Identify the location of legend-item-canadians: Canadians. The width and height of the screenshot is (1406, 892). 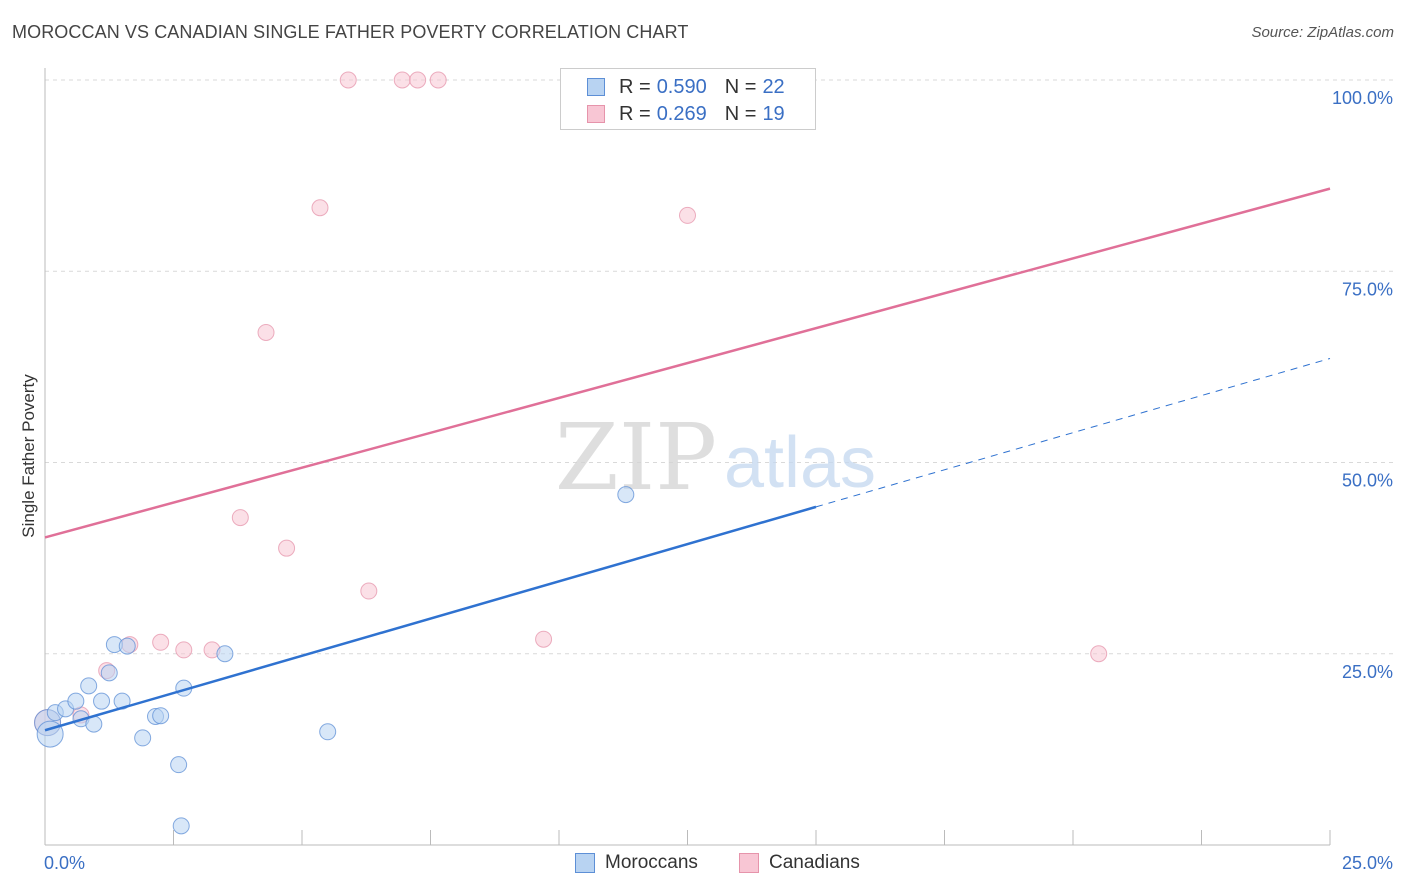
(799, 863).